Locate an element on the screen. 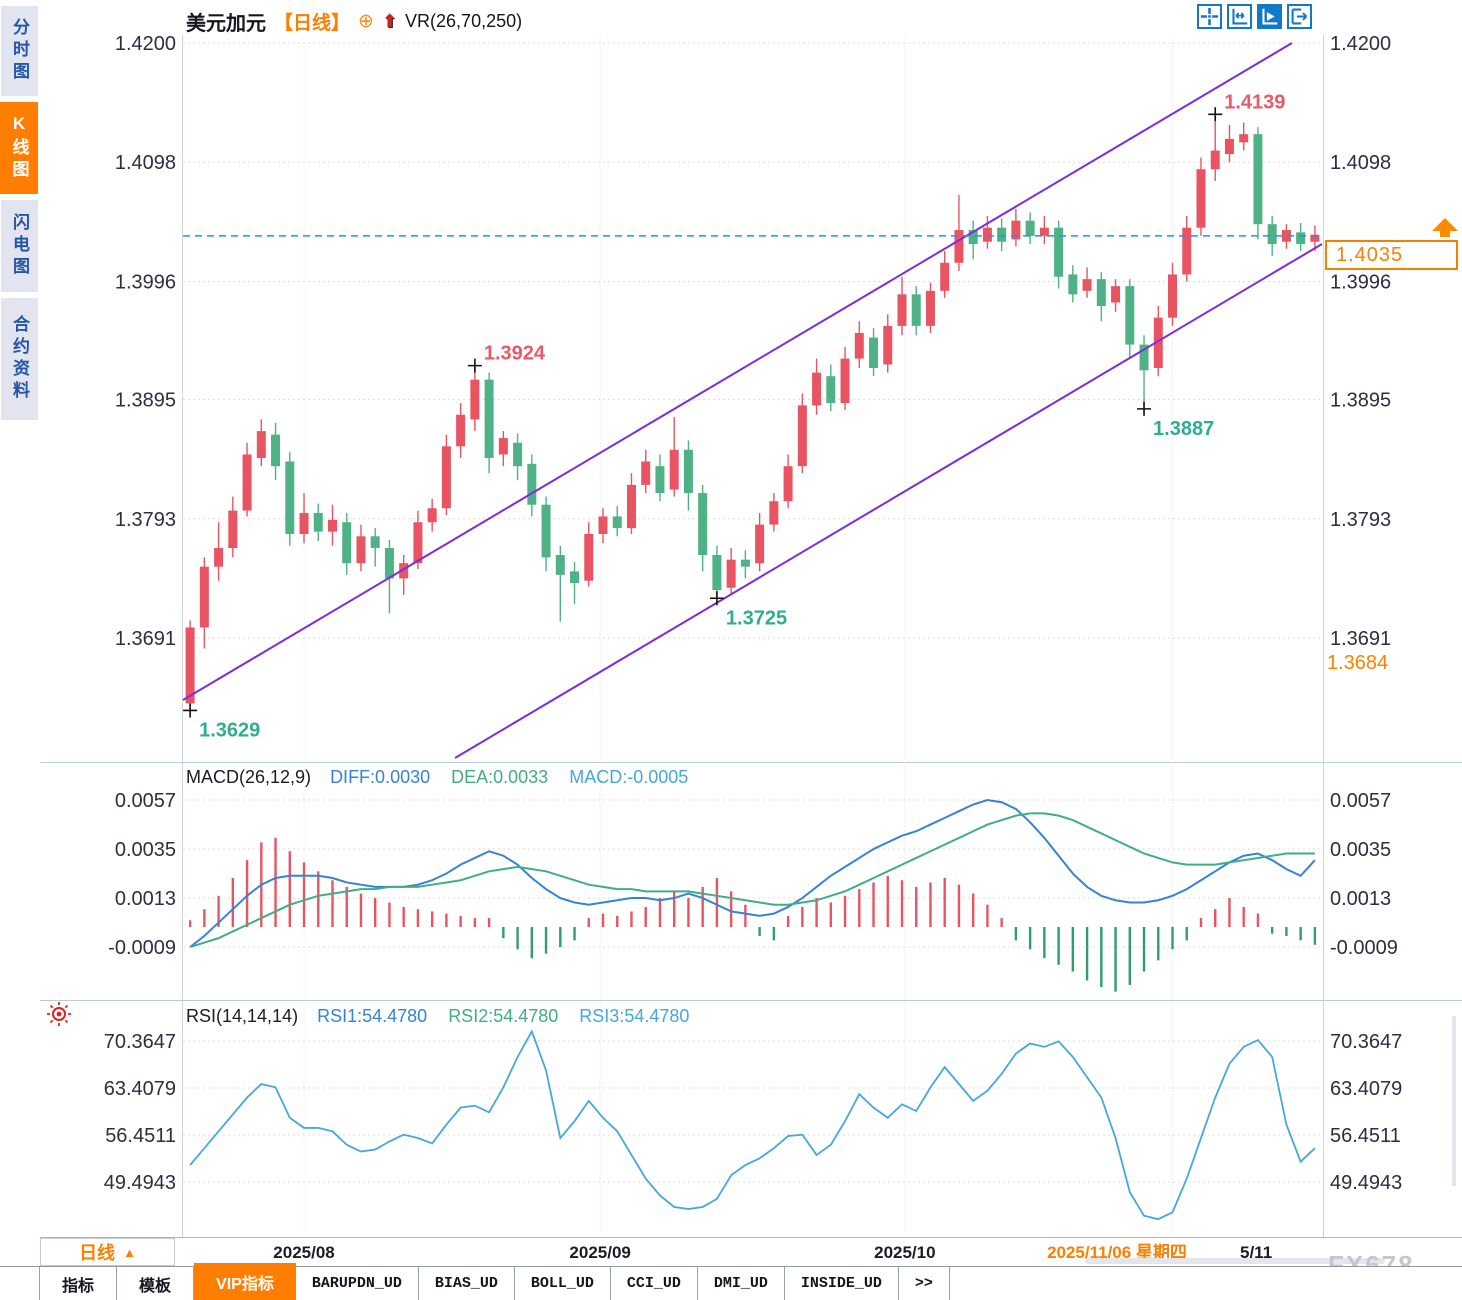  svg-text: 1.3725 is located at coordinates (756, 618).